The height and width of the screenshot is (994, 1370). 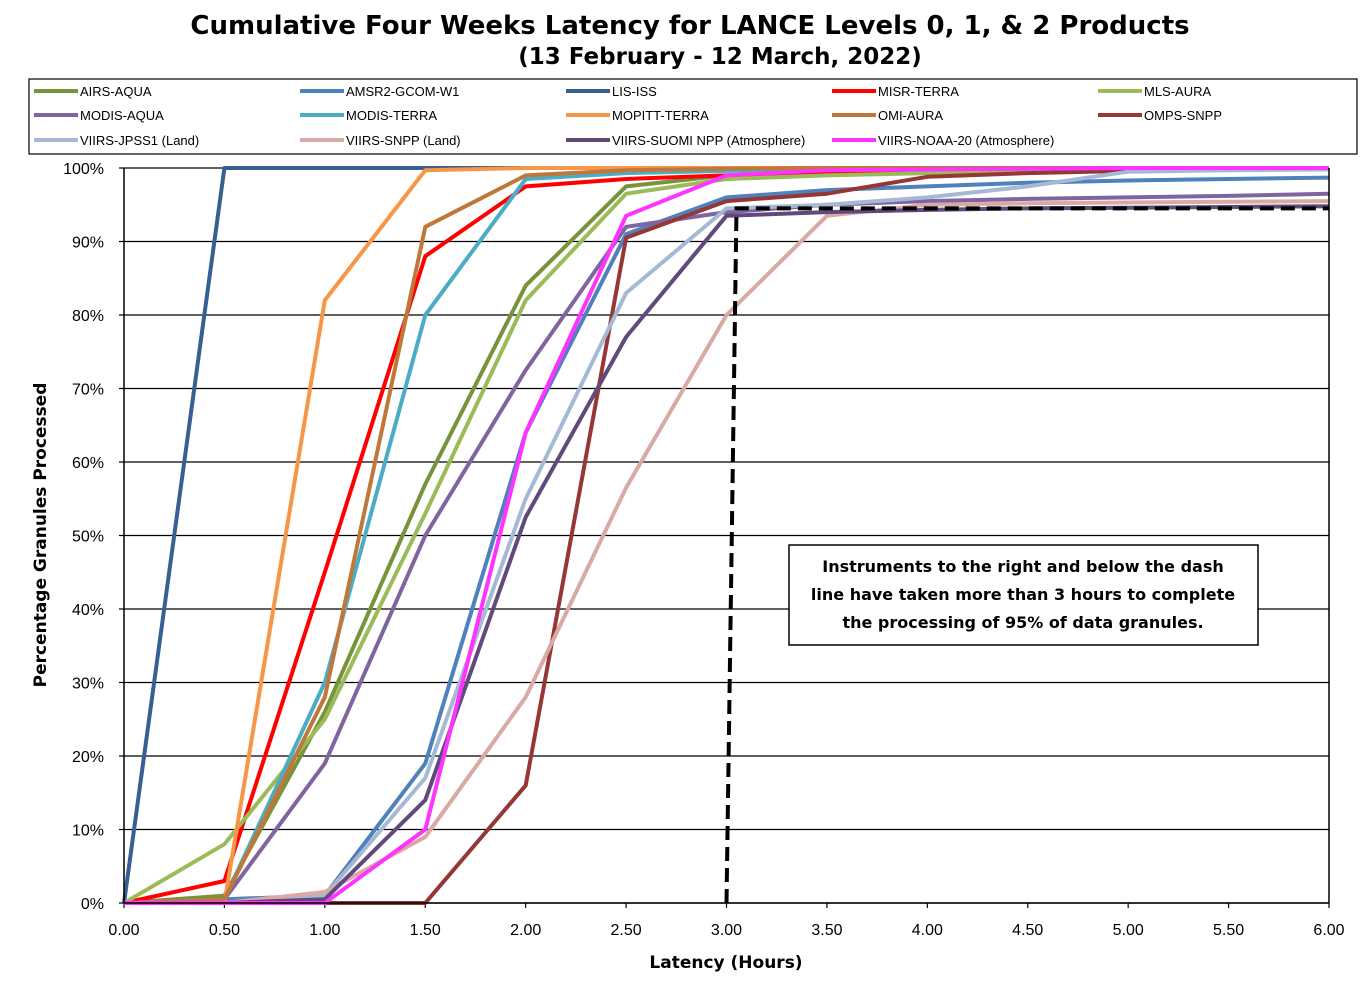 I want to click on x-tick-label: 6.00, so click(x=1328, y=930).